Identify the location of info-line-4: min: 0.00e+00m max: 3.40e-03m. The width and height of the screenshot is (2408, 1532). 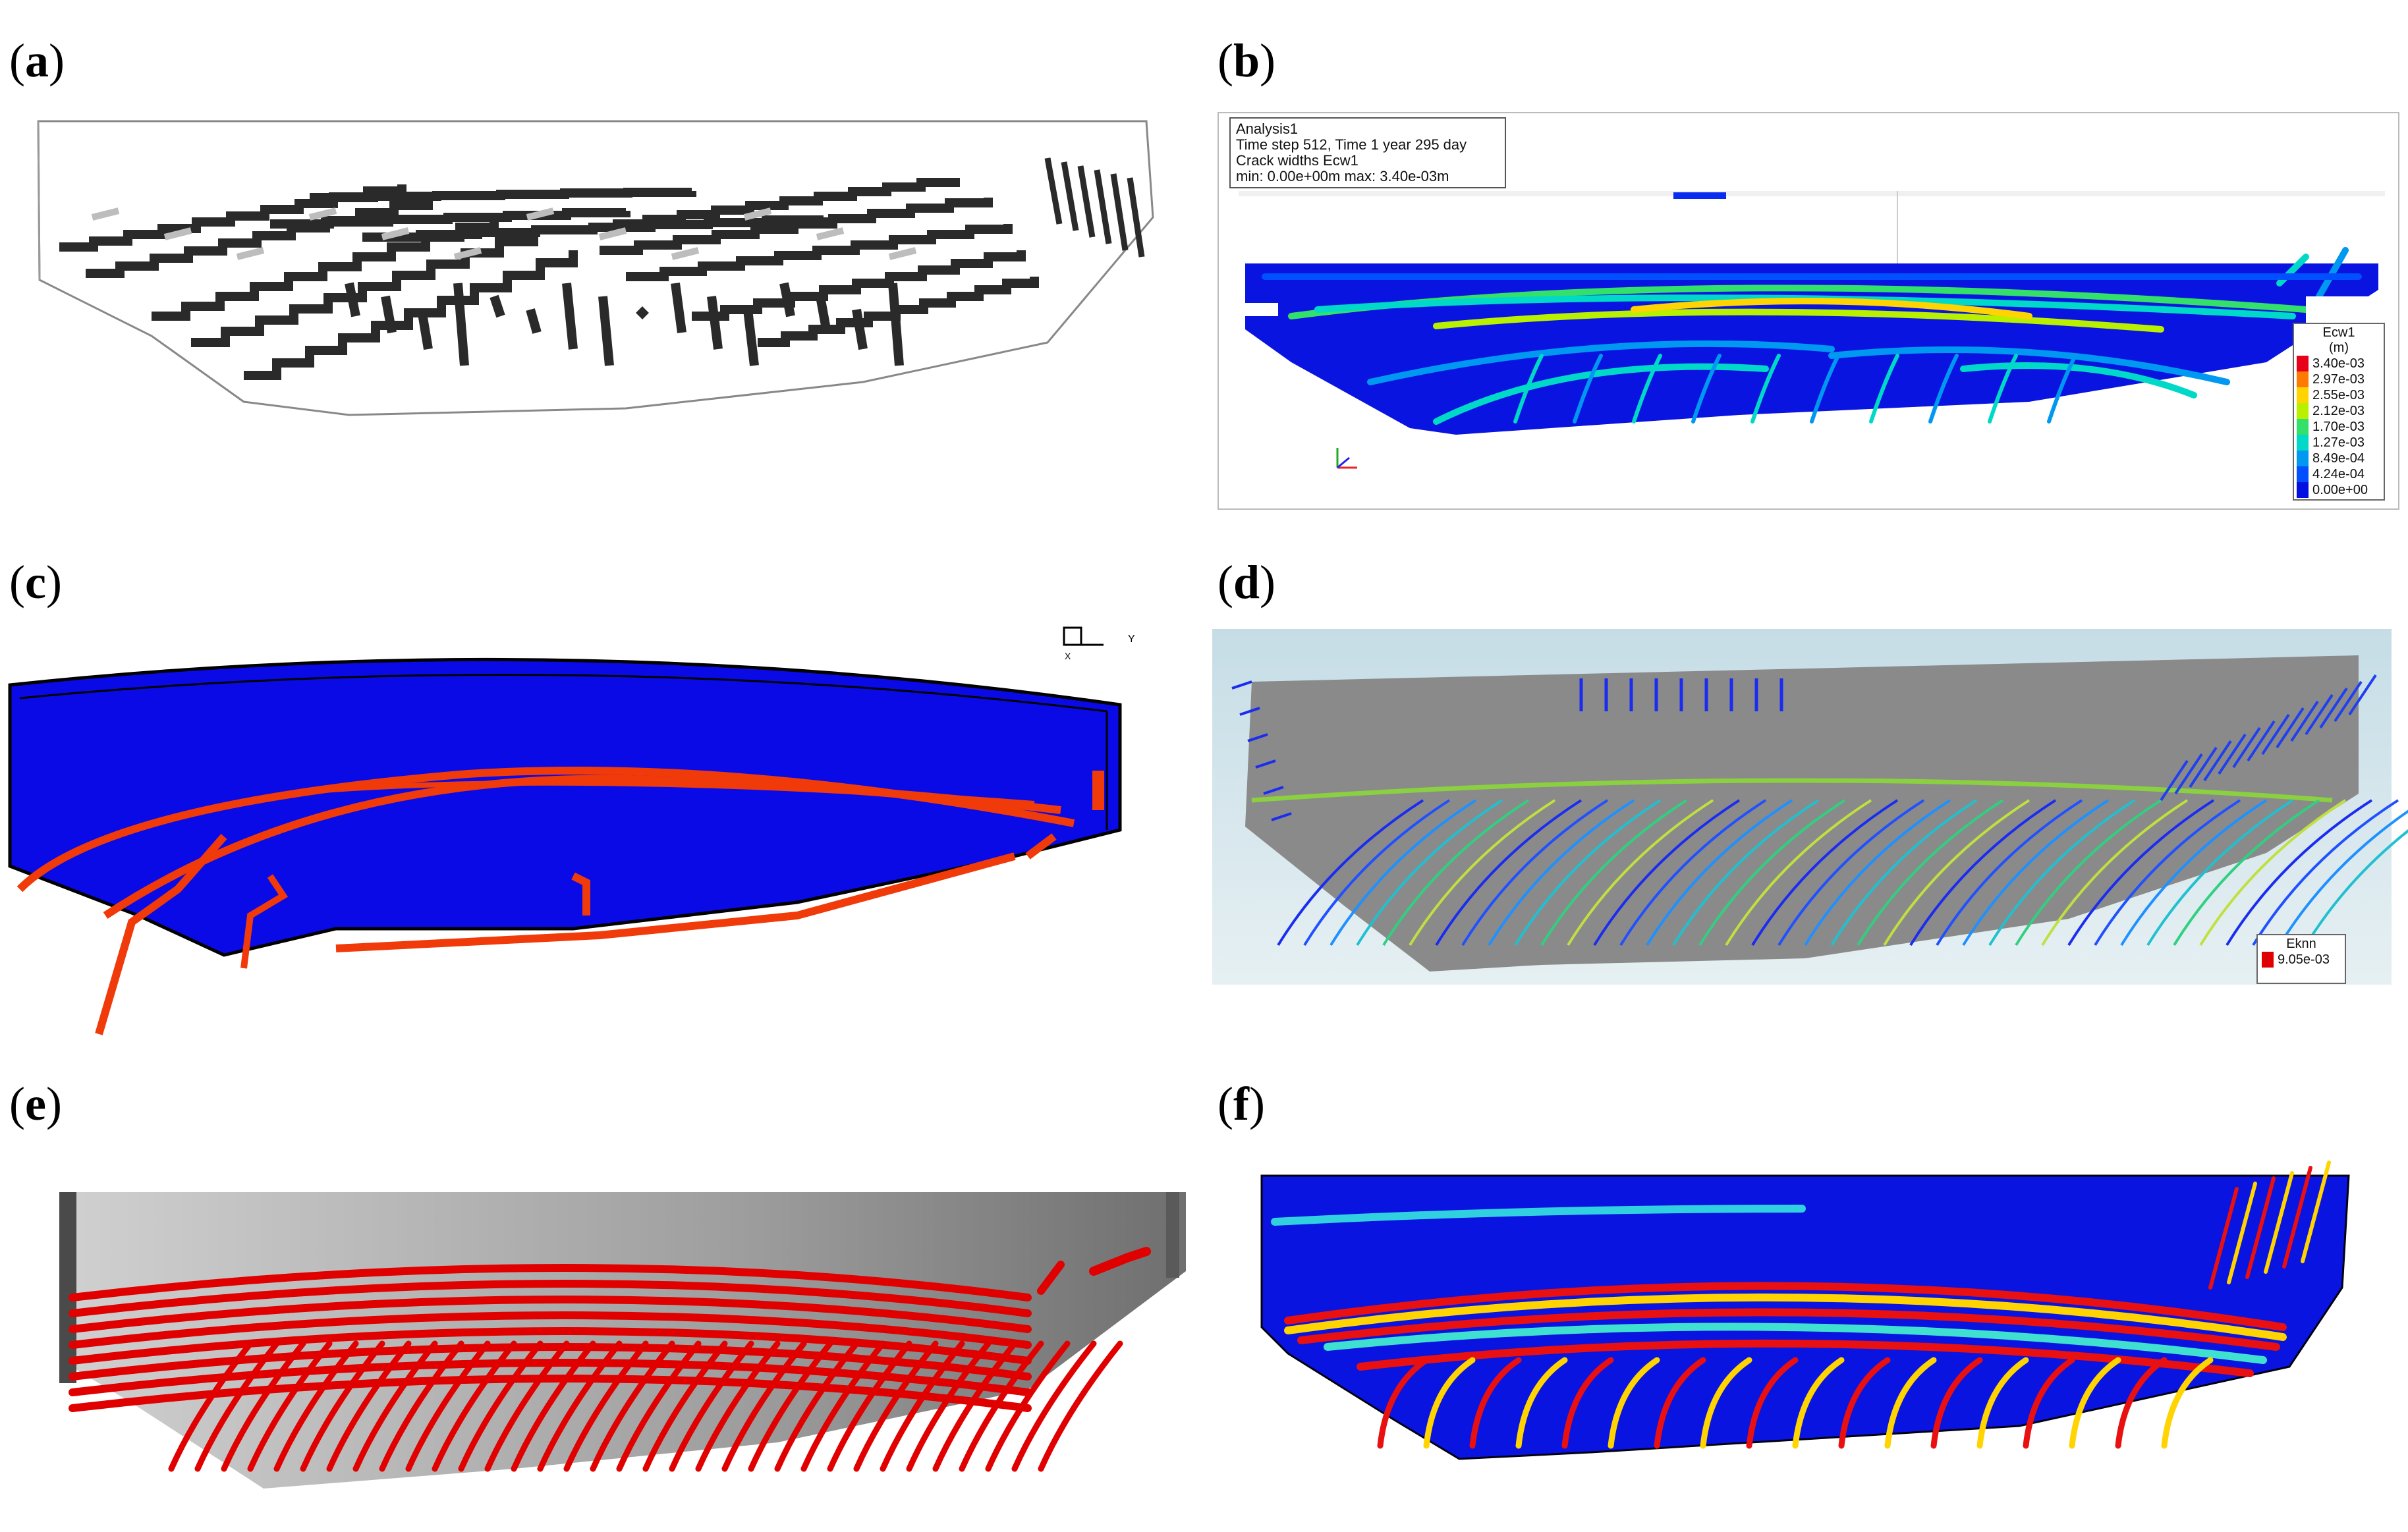
(1342, 176).